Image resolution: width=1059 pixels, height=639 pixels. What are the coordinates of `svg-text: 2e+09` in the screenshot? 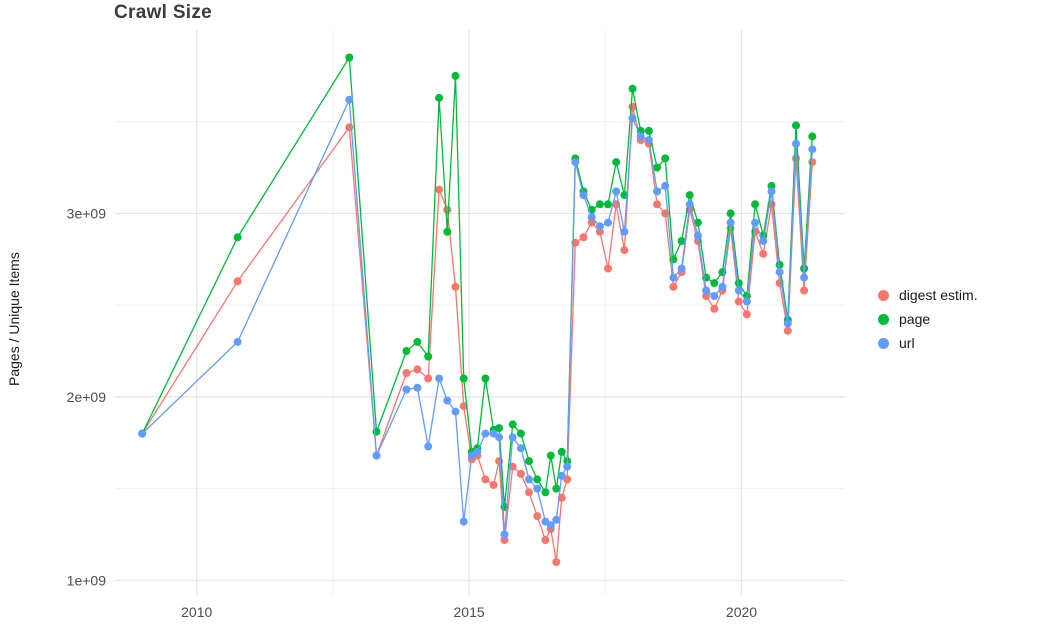 It's located at (87, 397).